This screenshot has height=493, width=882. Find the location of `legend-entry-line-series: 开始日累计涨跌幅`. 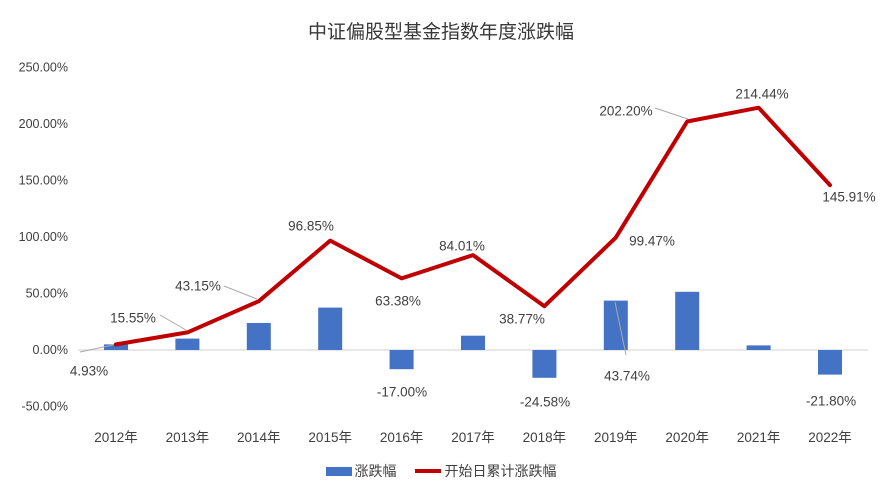

legend-entry-line-series: 开始日累计涨跌幅 is located at coordinates (485, 471).